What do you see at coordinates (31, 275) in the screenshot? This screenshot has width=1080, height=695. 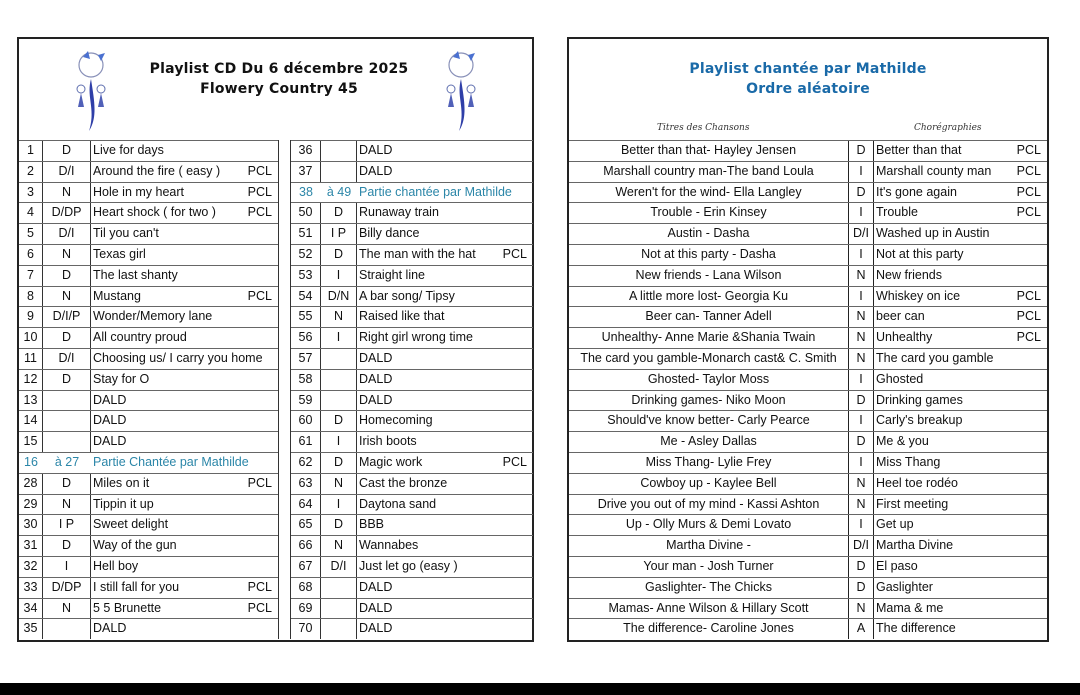 I see `row-number: 7` at bounding box center [31, 275].